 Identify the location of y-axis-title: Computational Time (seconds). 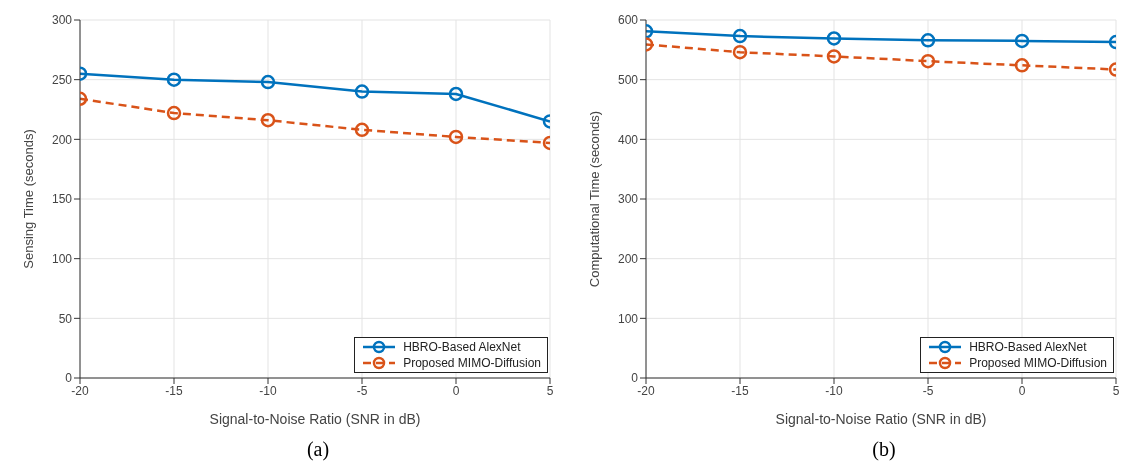
(594, 199).